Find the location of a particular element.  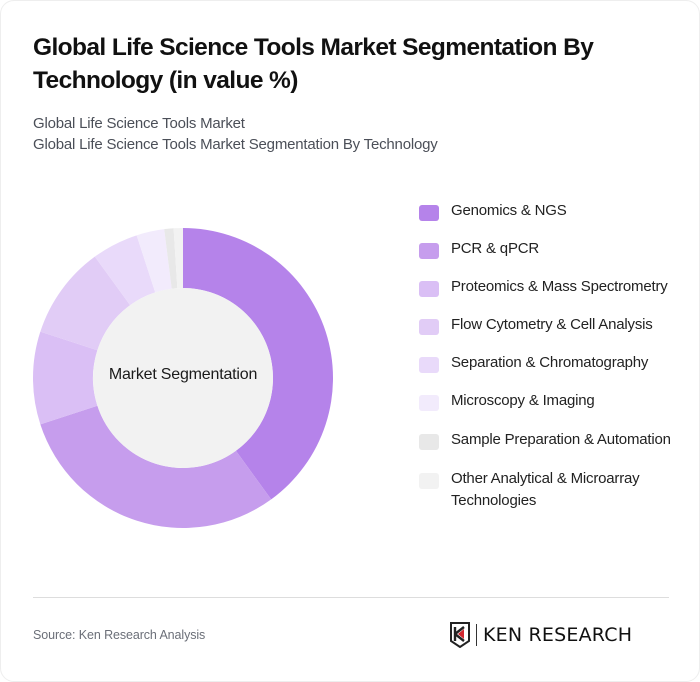

legend-label: Genomics & NGS is located at coordinates (509, 210).